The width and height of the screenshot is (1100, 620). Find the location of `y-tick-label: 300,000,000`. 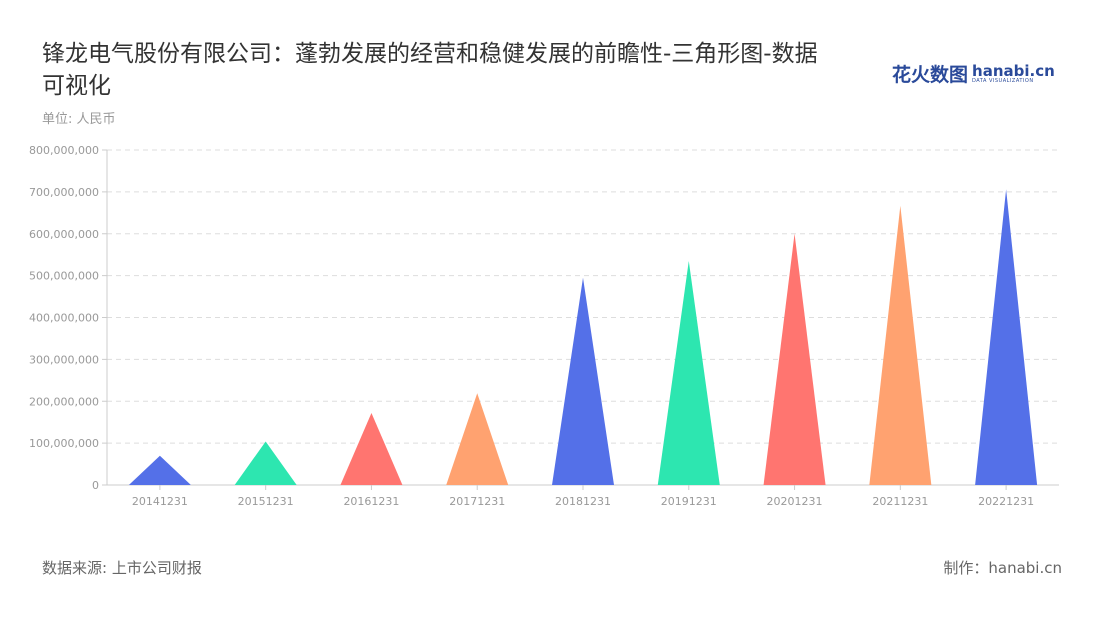

y-tick-label: 300,000,000 is located at coordinates (64, 359).